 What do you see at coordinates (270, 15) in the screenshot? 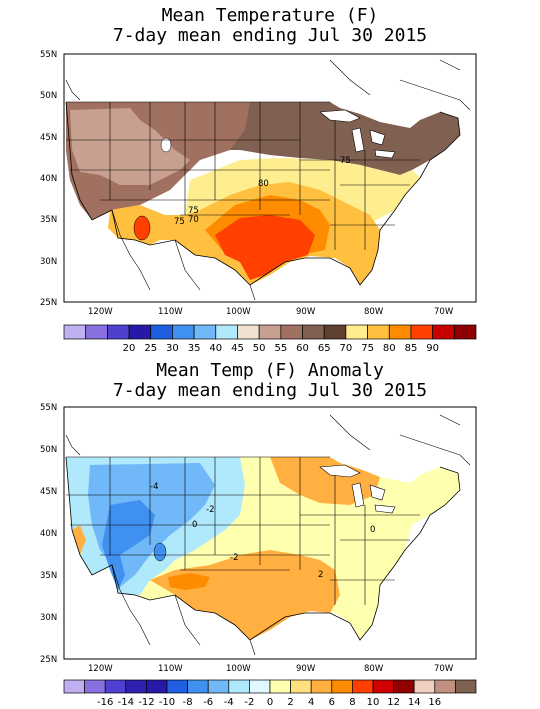
I see `panel1-title-line1: Mean Temperature (F)` at bounding box center [270, 15].